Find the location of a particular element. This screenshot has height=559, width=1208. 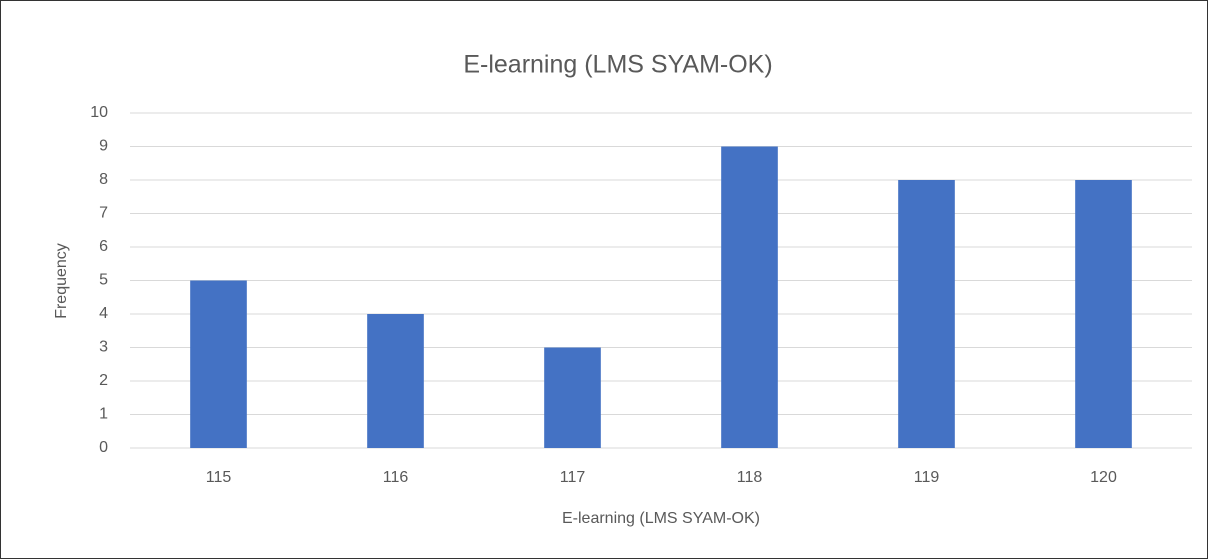

y-tick-label: 1 is located at coordinates (103, 414).